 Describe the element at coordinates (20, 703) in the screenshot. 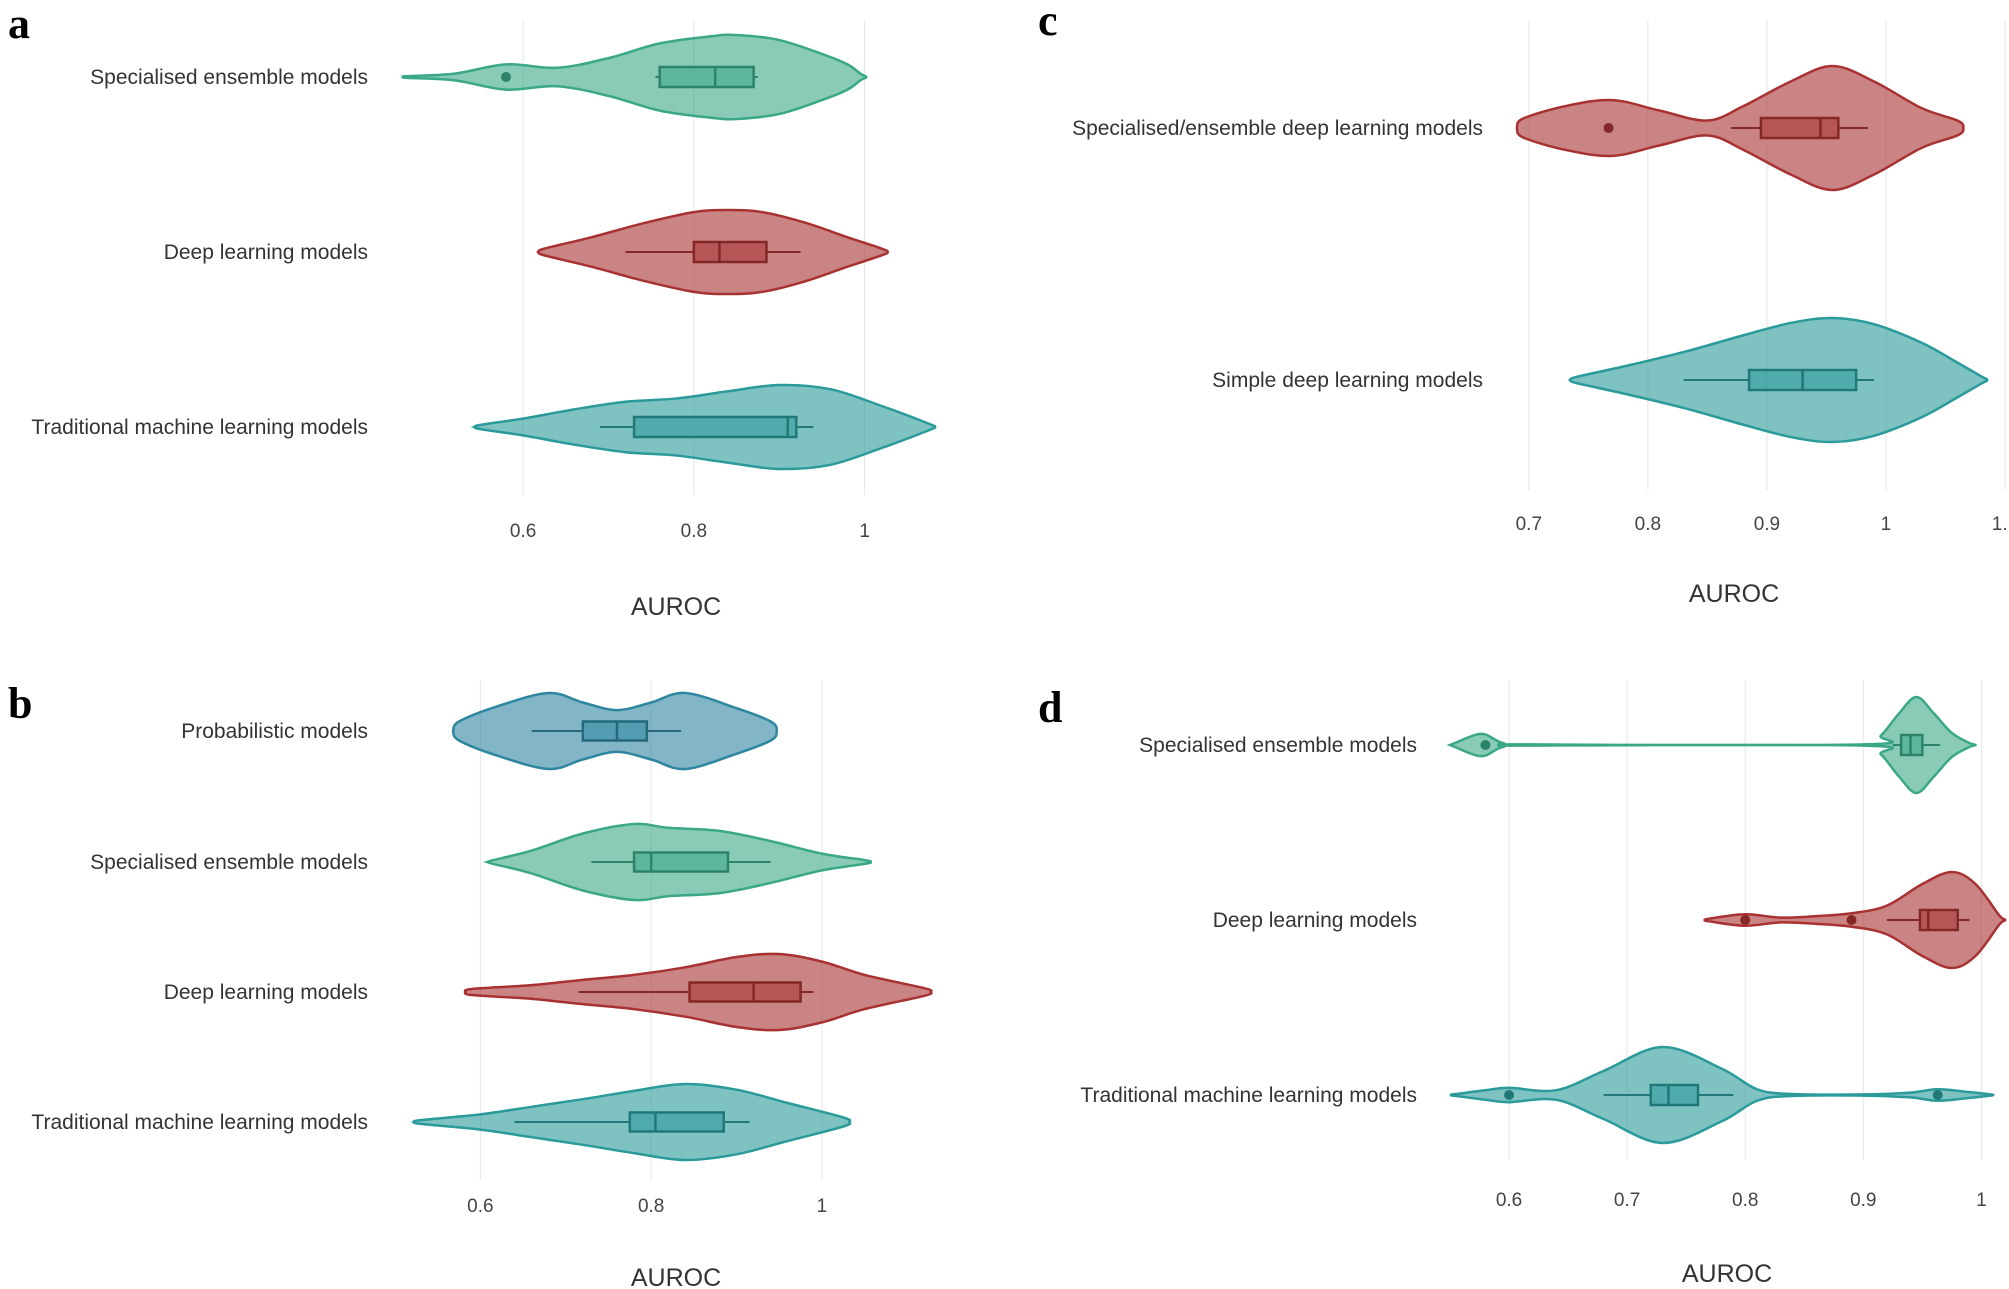

I see `panel-letter: b` at that location.